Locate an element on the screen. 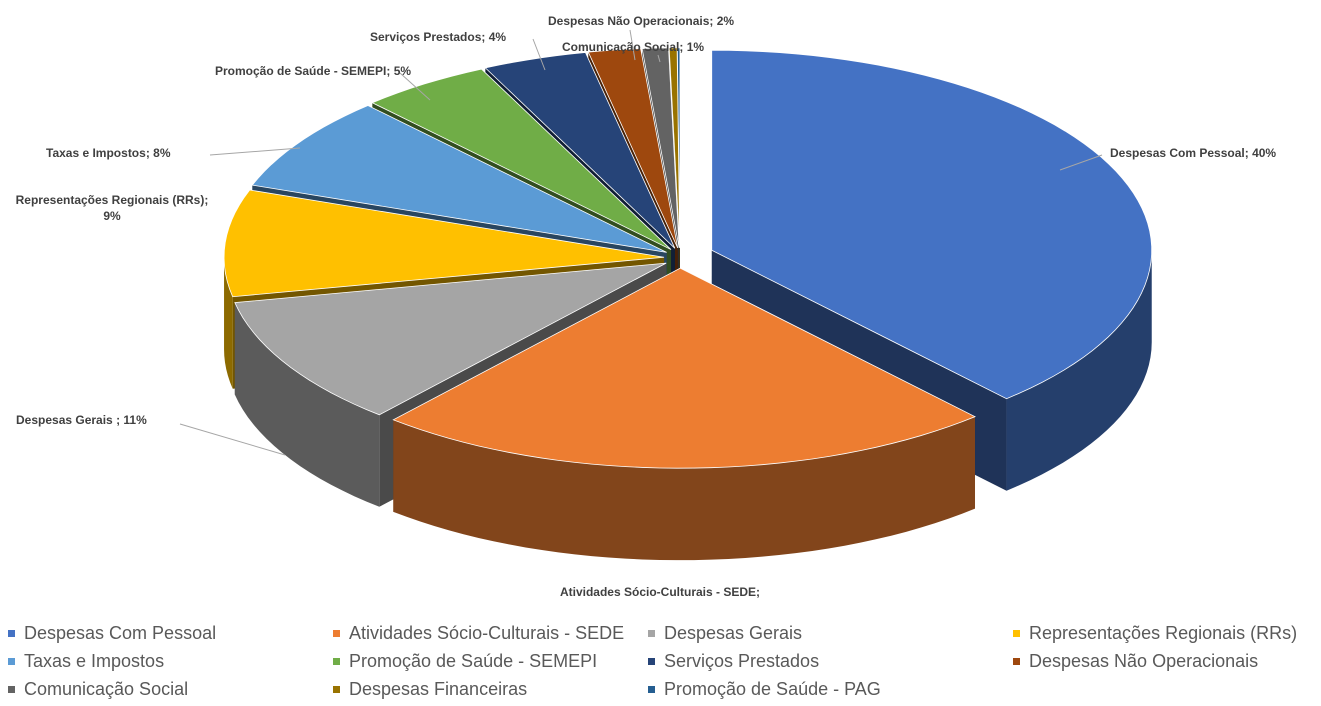  data-label-comunicacao-social: Comunicação Social; 1% is located at coordinates (633, 47).